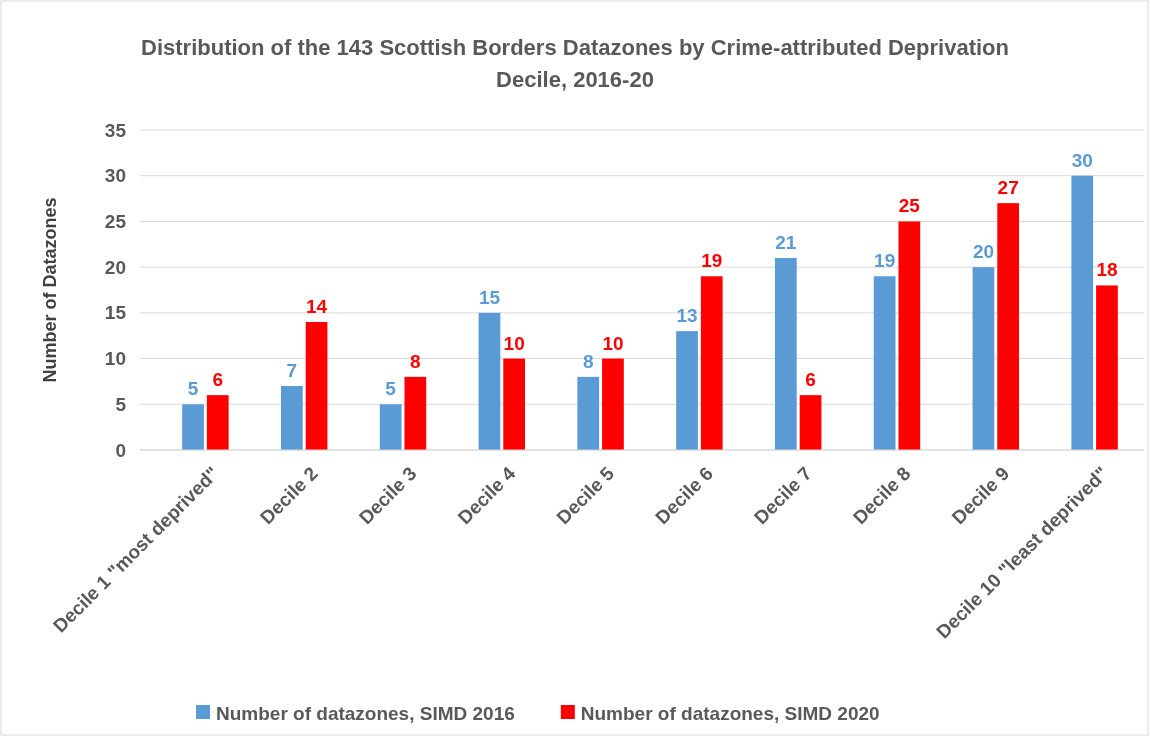  I want to click on data-label: 13, so click(687, 316).